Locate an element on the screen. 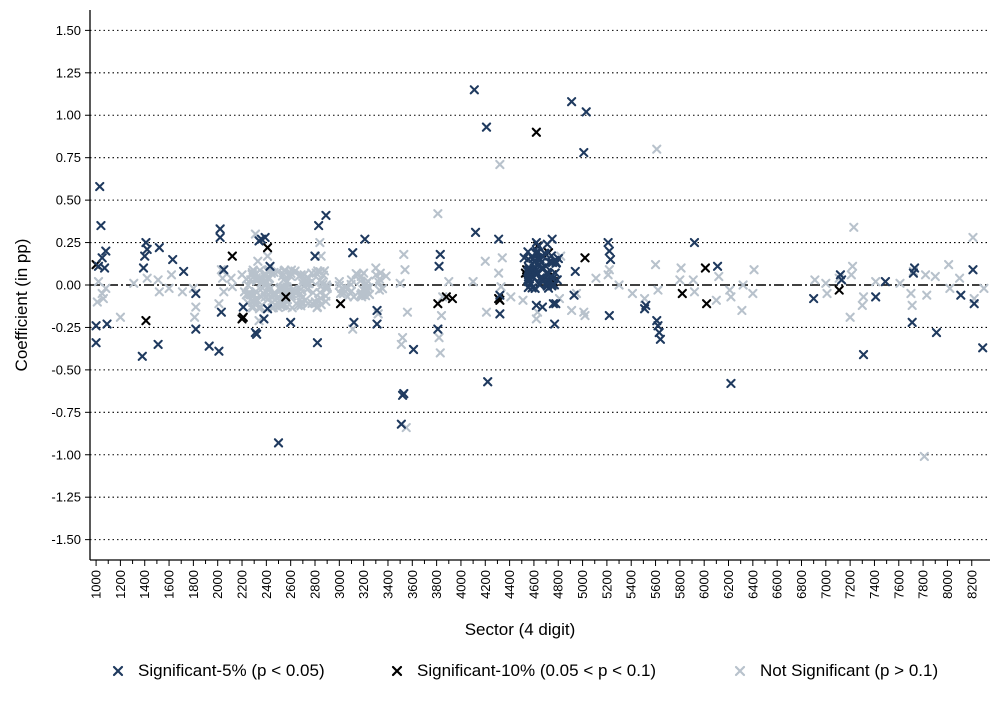 Image resolution: width=1000 pixels, height=702 pixels. y-tick-label: 0.50 is located at coordinates (68, 200).